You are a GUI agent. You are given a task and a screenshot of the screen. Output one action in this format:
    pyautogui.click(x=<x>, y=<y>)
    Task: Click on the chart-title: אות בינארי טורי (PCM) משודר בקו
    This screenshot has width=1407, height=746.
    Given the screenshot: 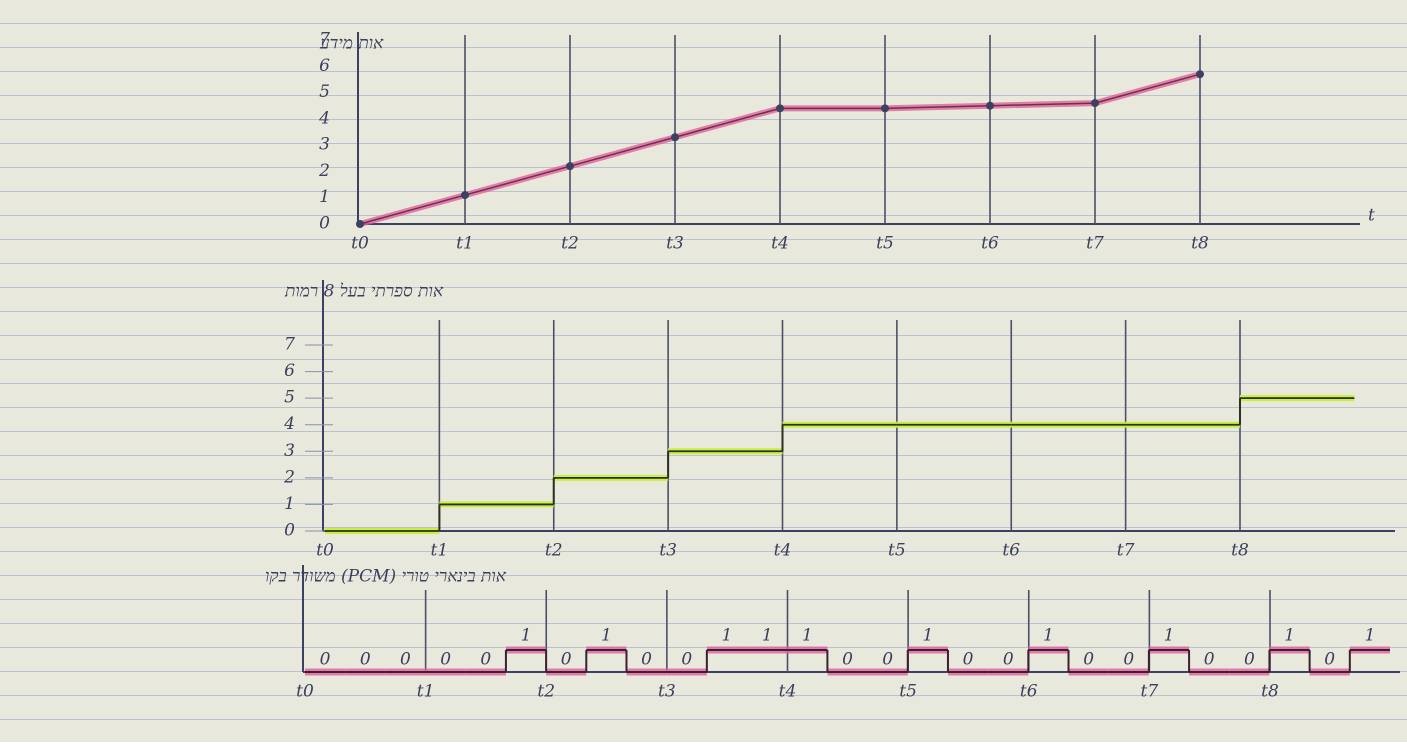 What is the action you would take?
    pyautogui.click(x=386, y=577)
    